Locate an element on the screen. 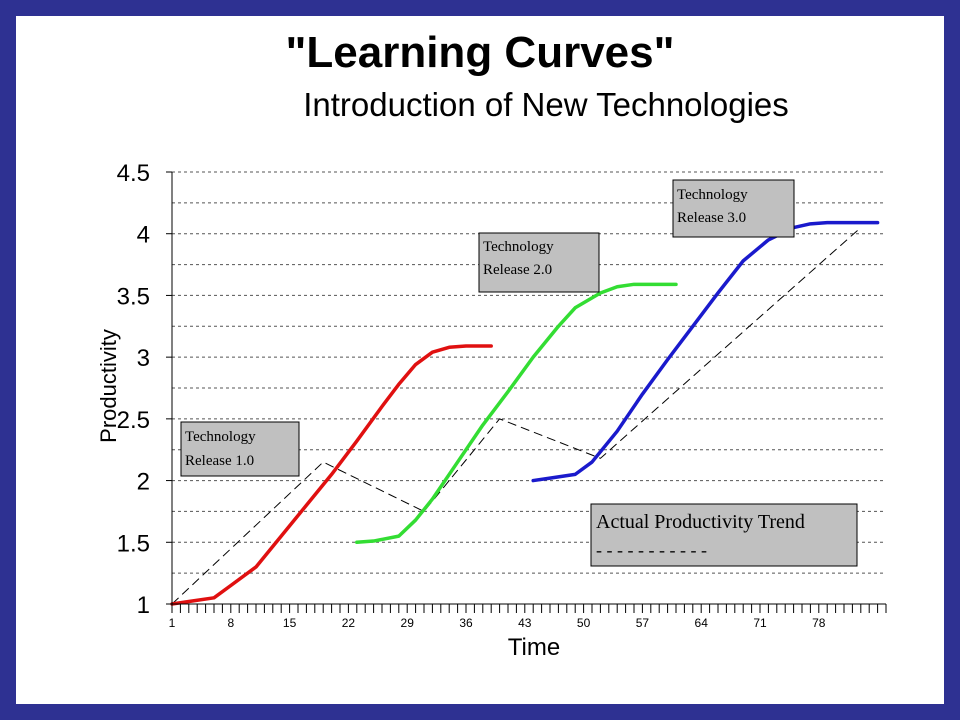 Image resolution: width=960 pixels, height=720 pixels. x-tick-label: 57 is located at coordinates (643, 623).